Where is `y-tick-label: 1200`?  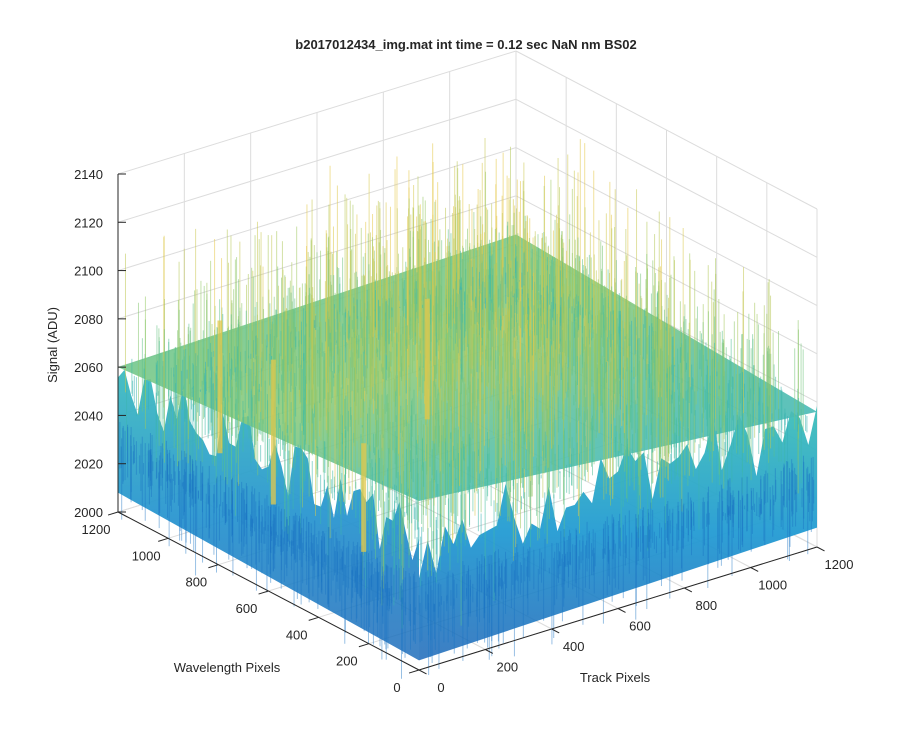
y-tick-label: 1200 is located at coordinates (96, 529).